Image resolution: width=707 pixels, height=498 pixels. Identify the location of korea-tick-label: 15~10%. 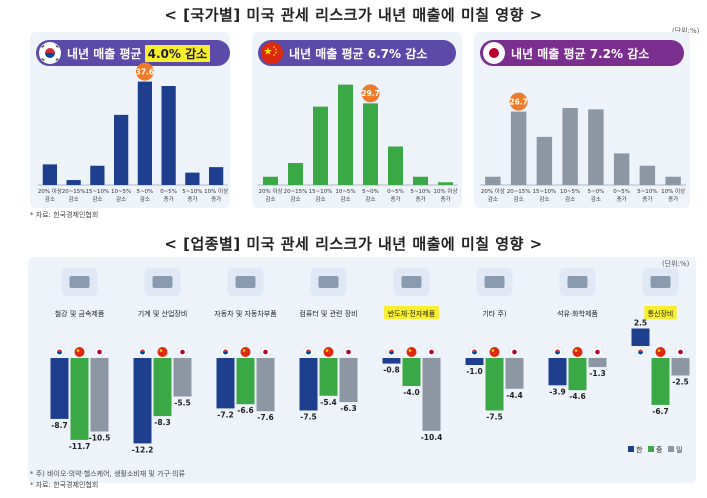
(97, 192).